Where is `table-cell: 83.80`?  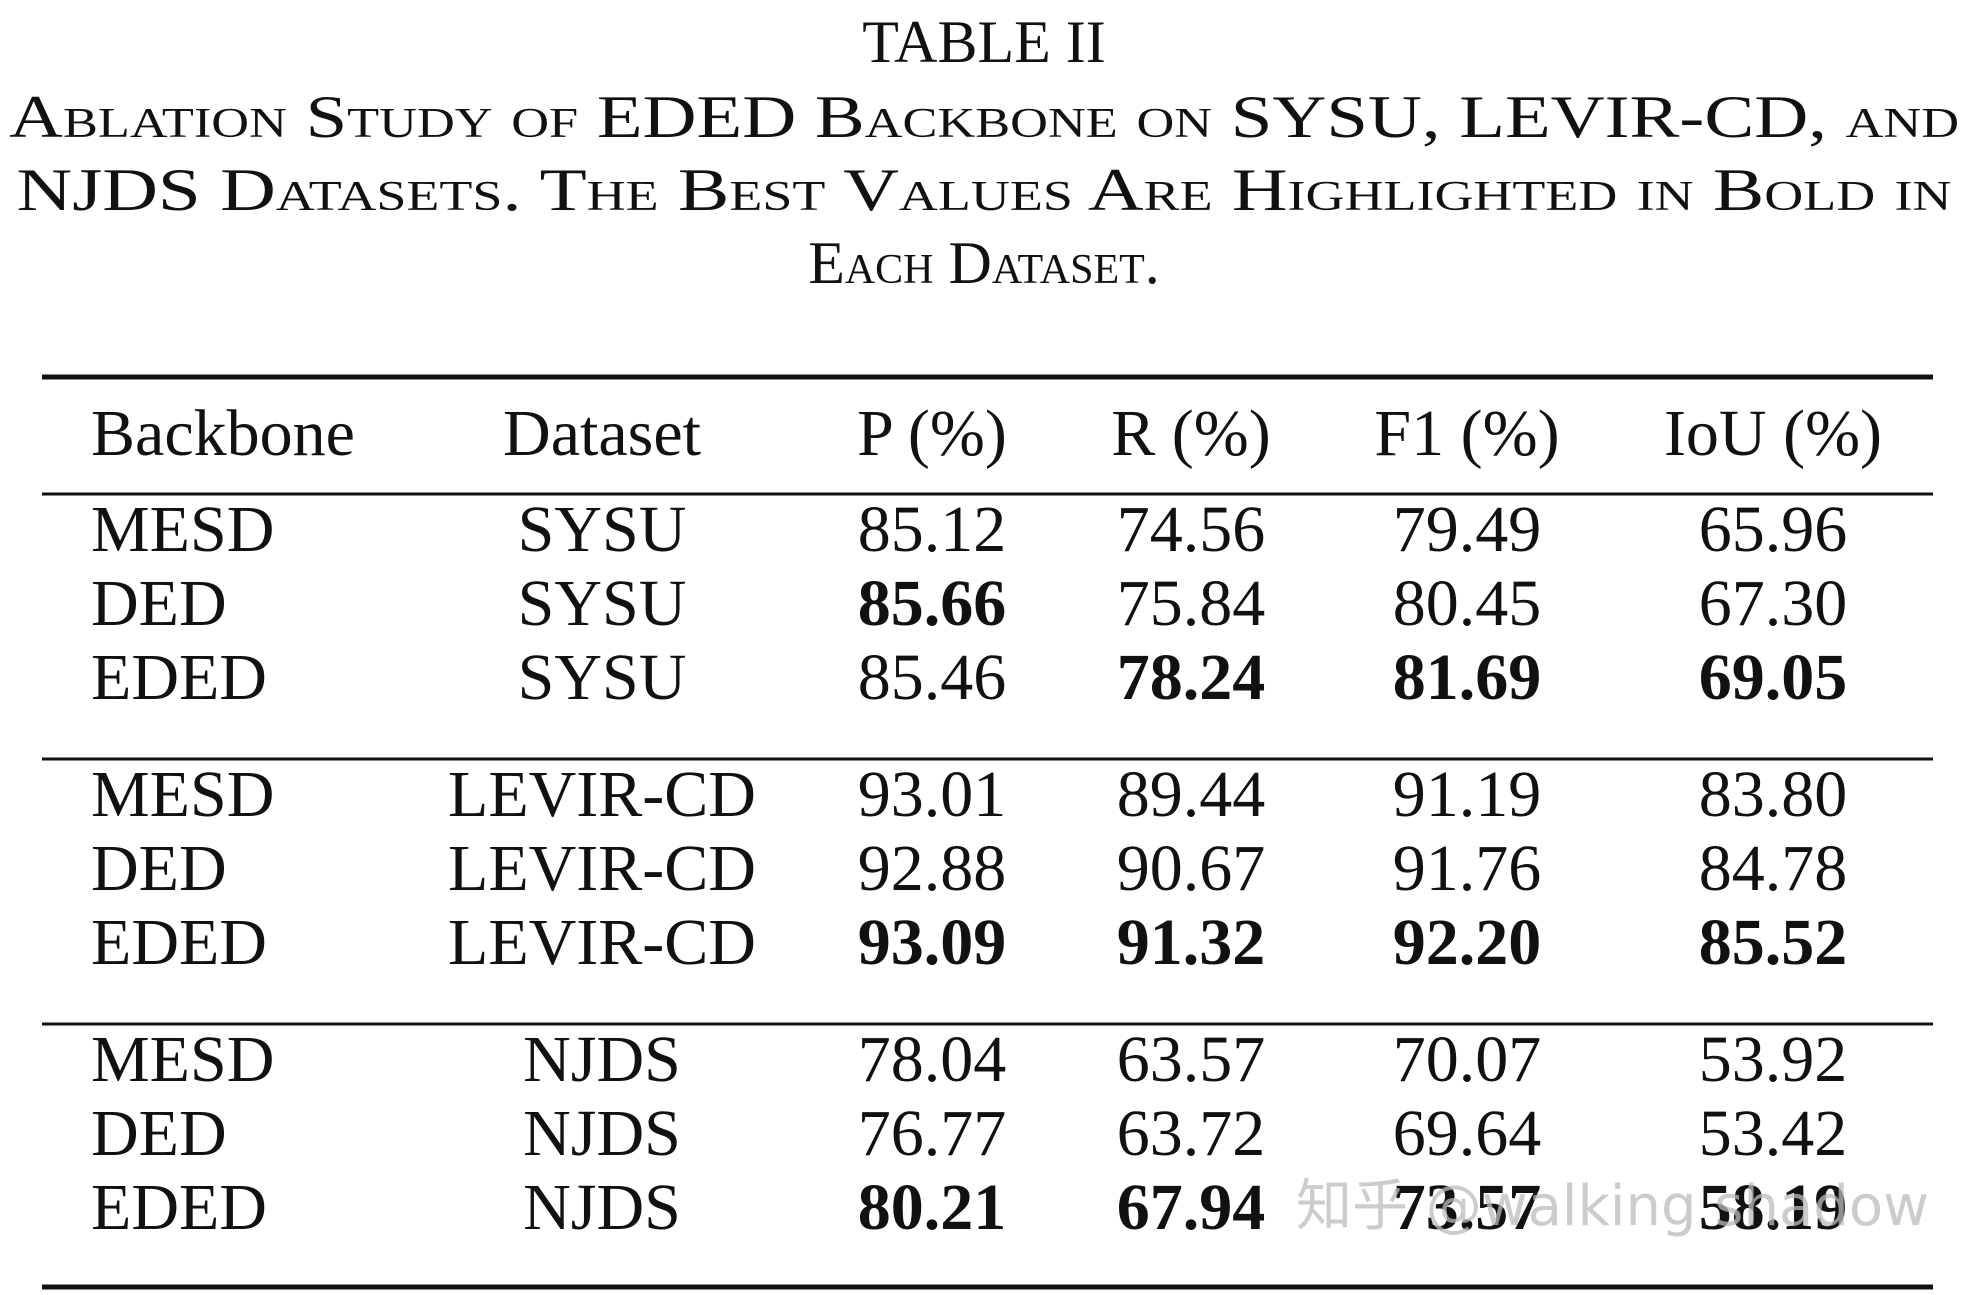 table-cell: 83.80 is located at coordinates (1773, 794).